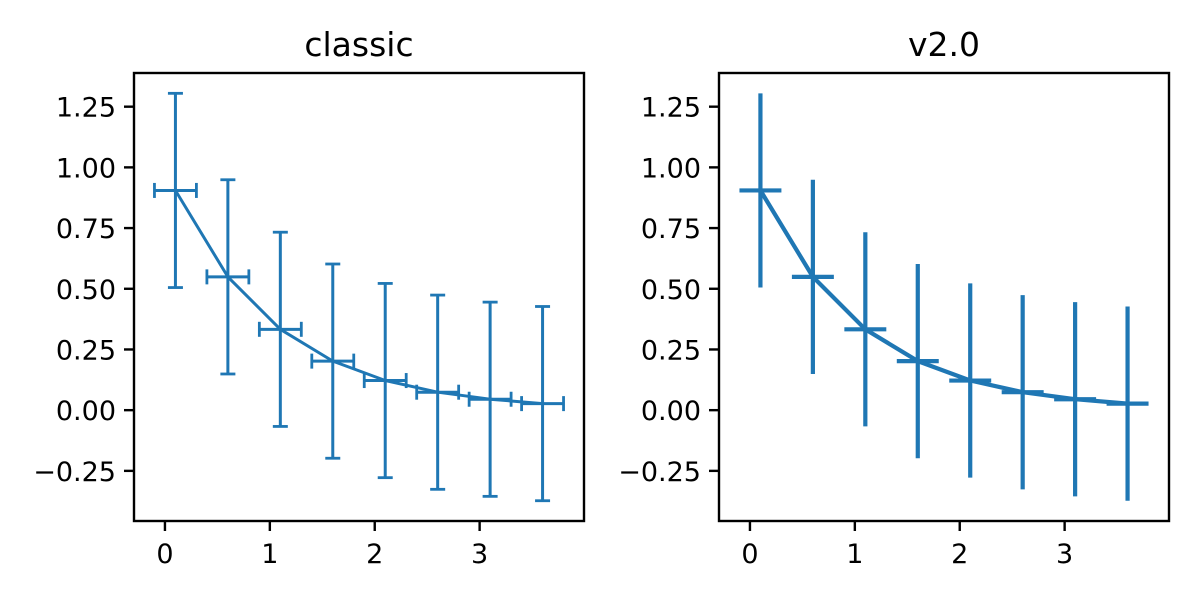 This screenshot has height=604, width=1200. Describe the element at coordinates (86, 229) in the screenshot. I see `classic-y-tick-label: 0.75` at that location.